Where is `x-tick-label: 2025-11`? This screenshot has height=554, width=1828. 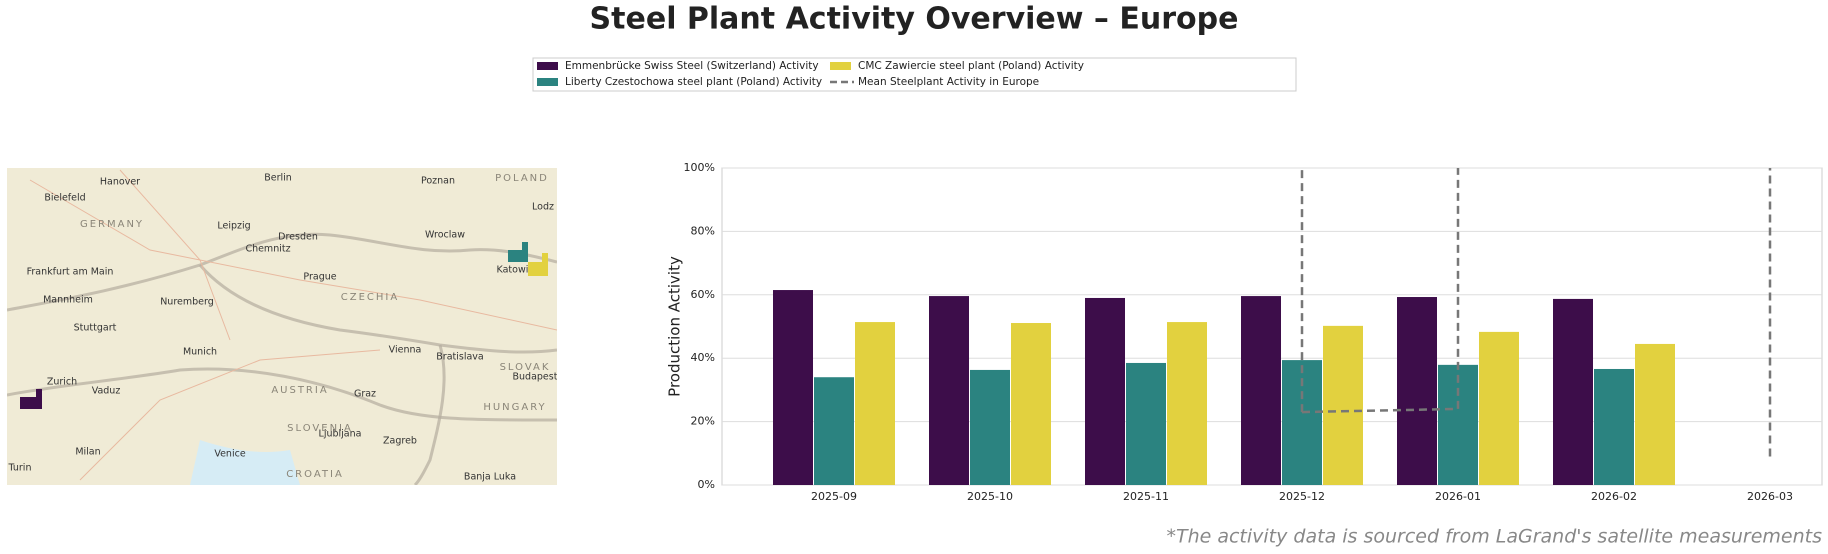 x-tick-label: 2025-11 is located at coordinates (1146, 496).